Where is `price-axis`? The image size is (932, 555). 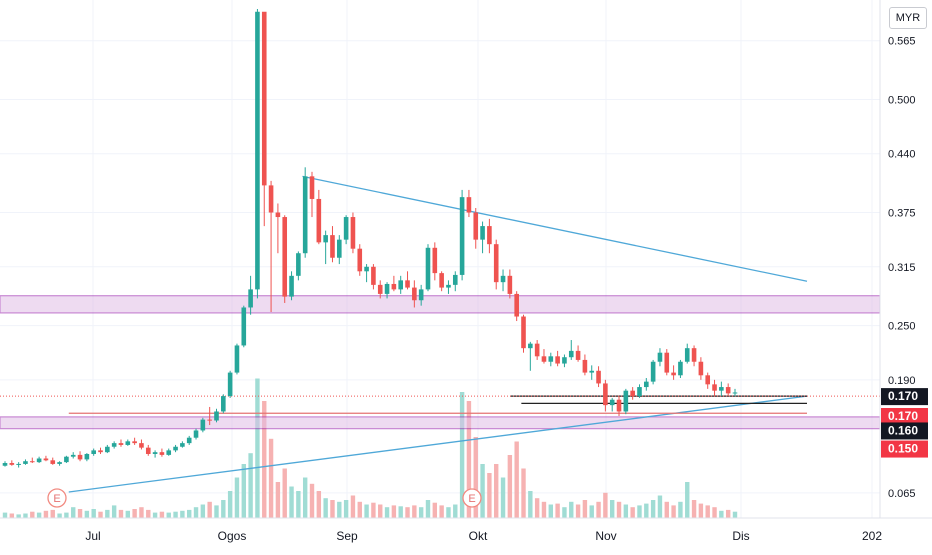 price-axis is located at coordinates (906, 275).